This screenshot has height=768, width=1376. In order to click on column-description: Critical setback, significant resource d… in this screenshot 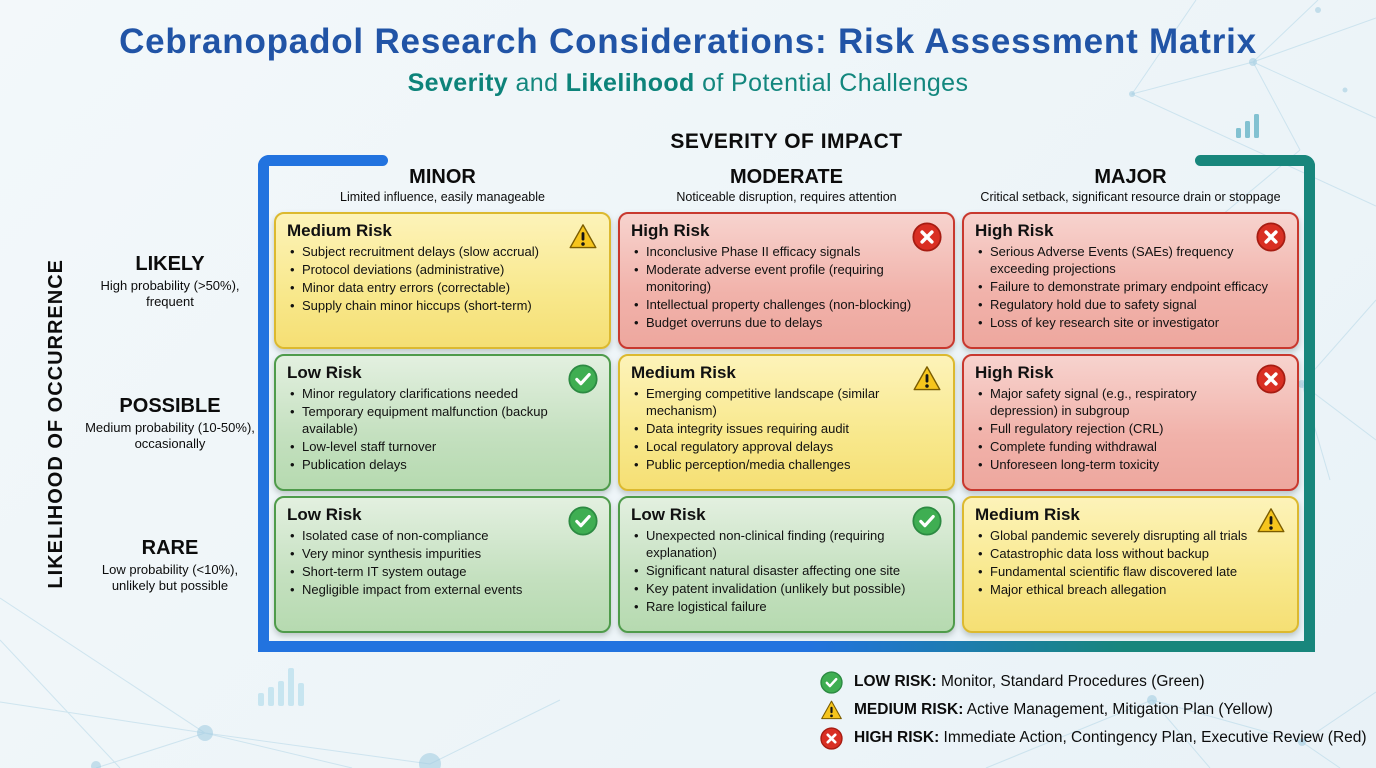, I will do `click(1130, 197)`.